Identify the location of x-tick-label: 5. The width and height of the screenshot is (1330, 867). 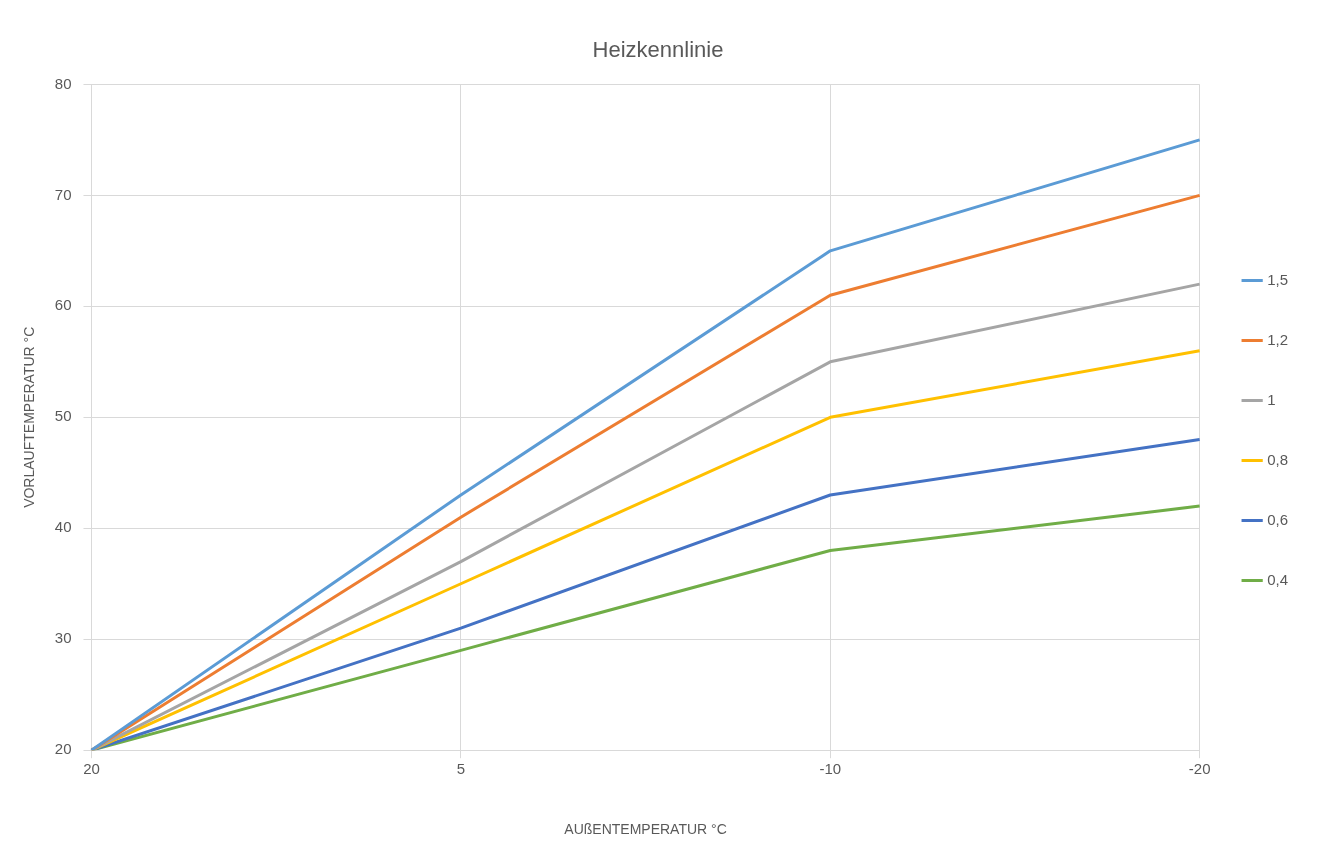
(461, 769).